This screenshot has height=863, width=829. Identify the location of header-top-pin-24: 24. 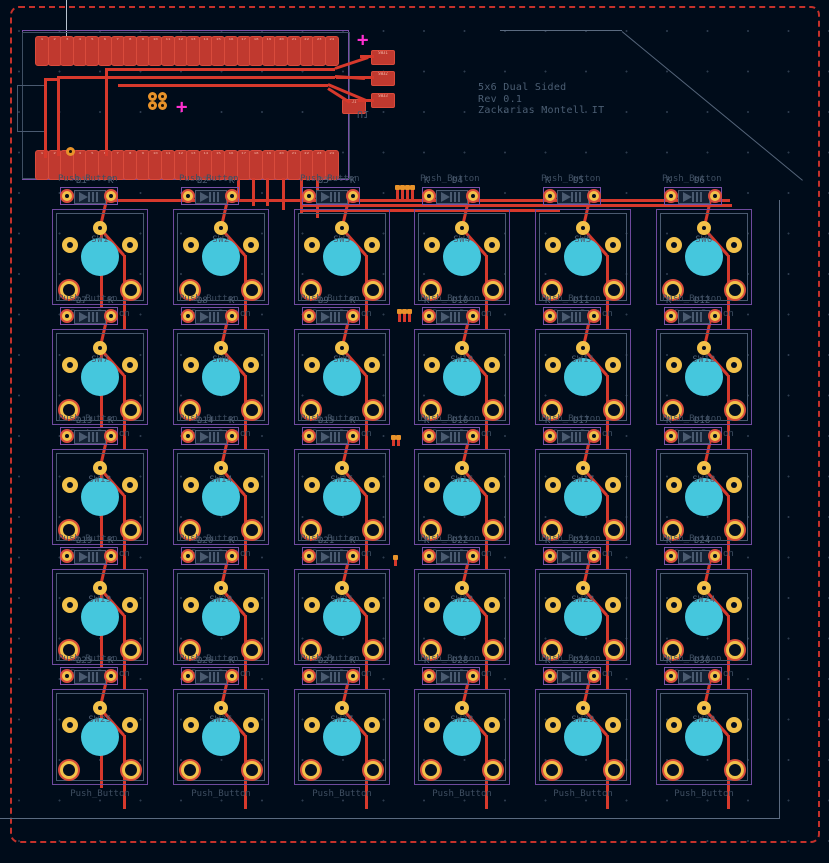
(331, 51).